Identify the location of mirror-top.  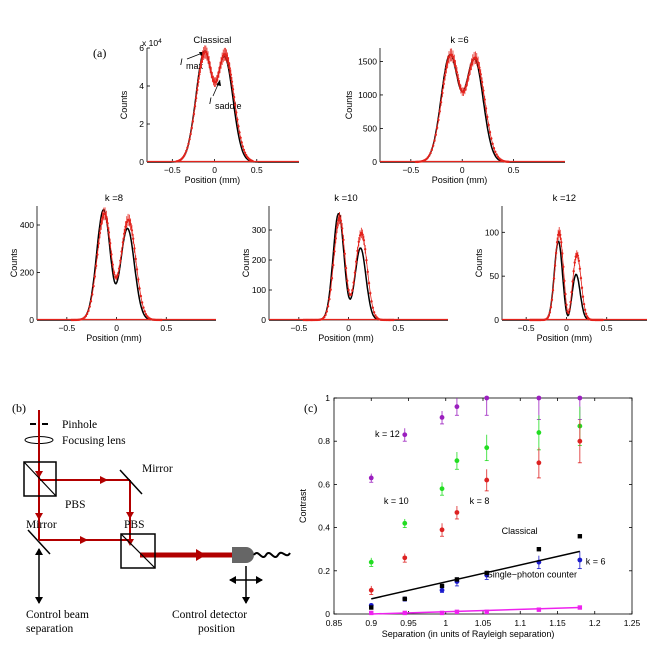
(131, 482).